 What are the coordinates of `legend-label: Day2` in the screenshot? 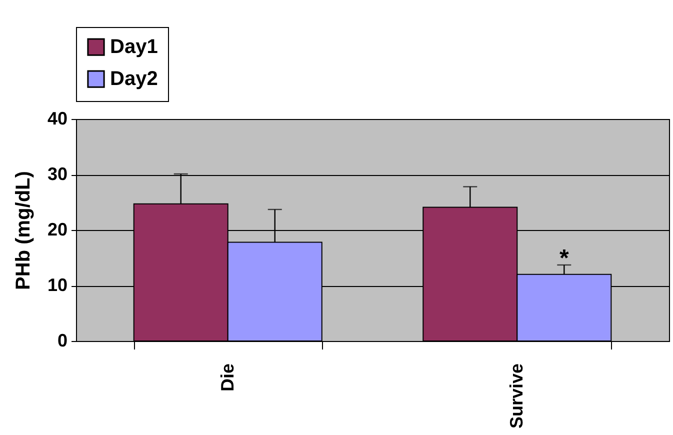 It's located at (134, 79).